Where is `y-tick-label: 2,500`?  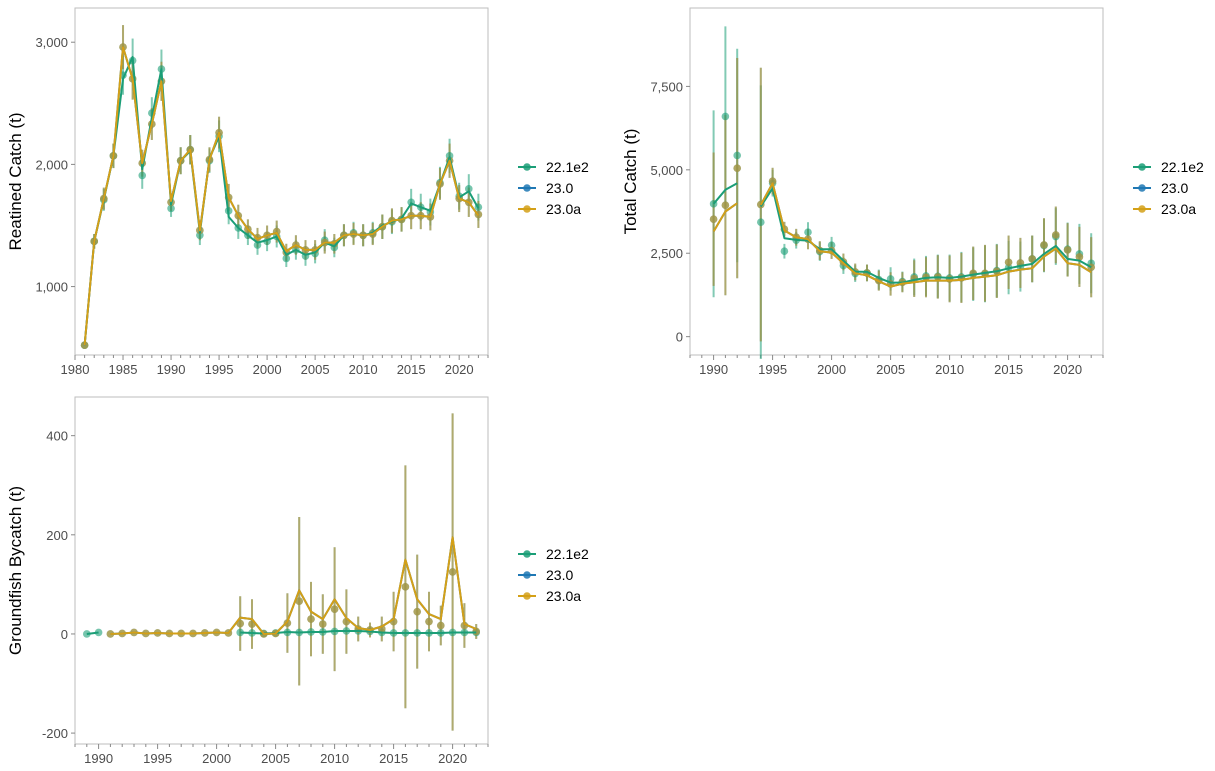 y-tick-label: 2,500 is located at coordinates (666, 253).